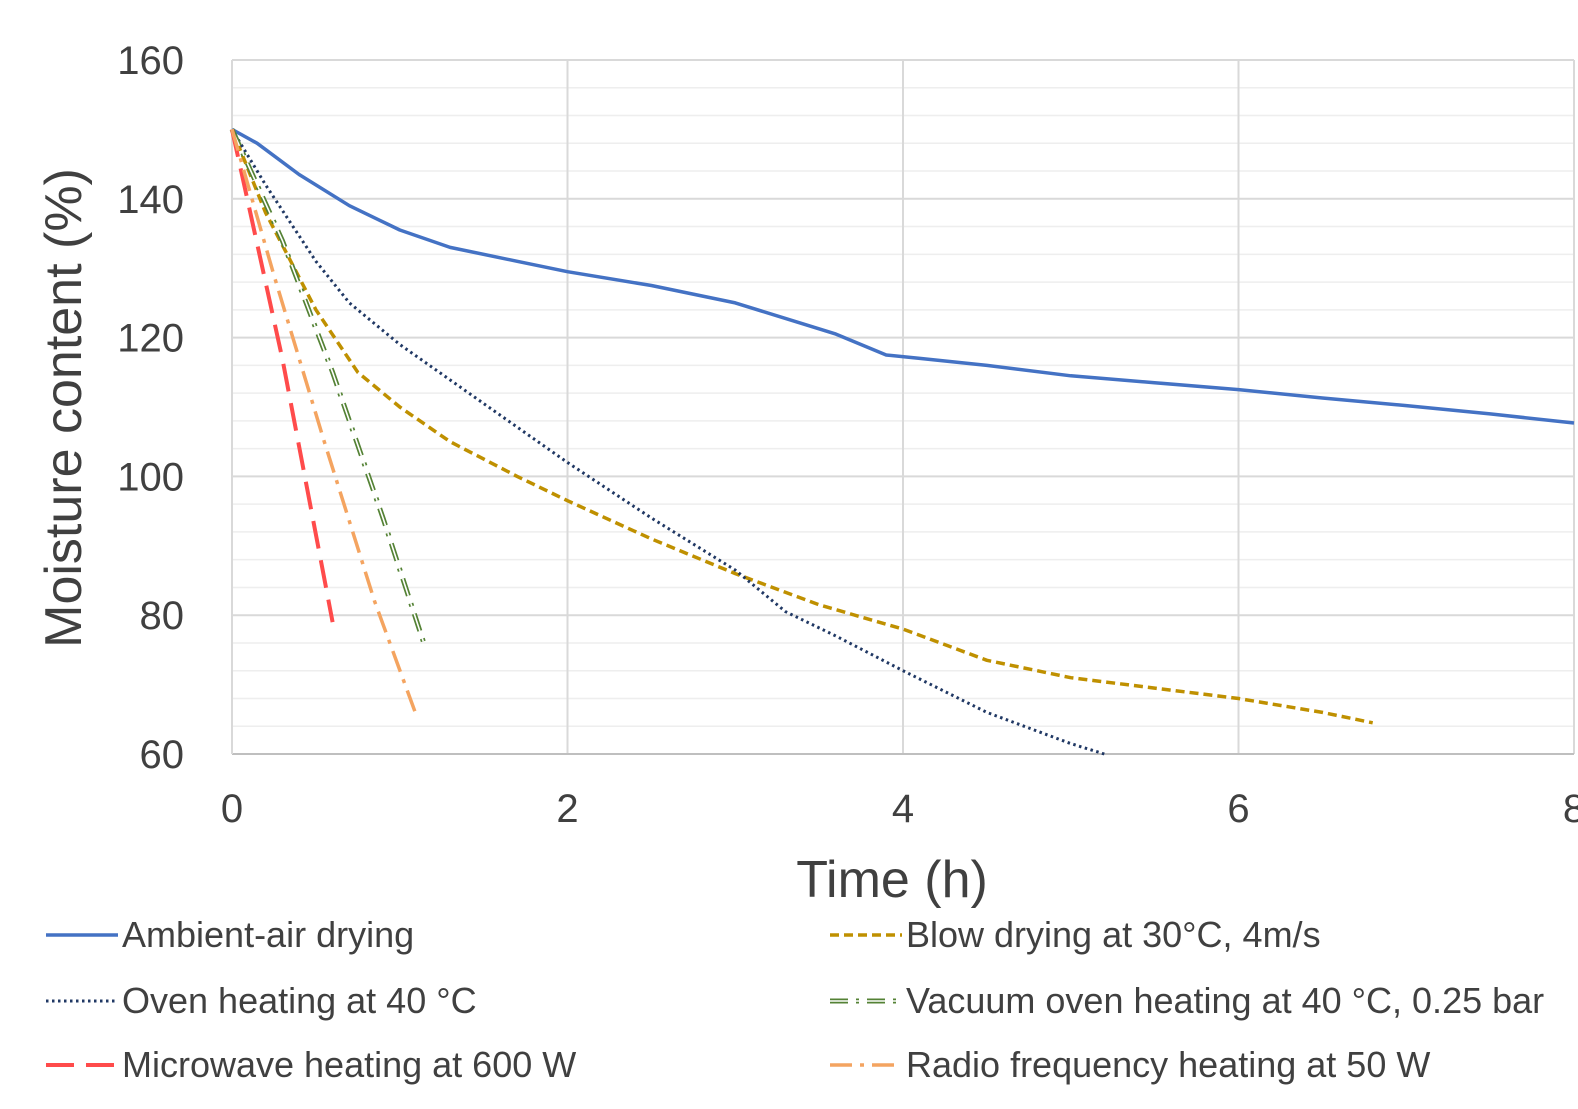 The height and width of the screenshot is (1109, 1578). I want to click on series-4-line-inner, so click(328, 388).